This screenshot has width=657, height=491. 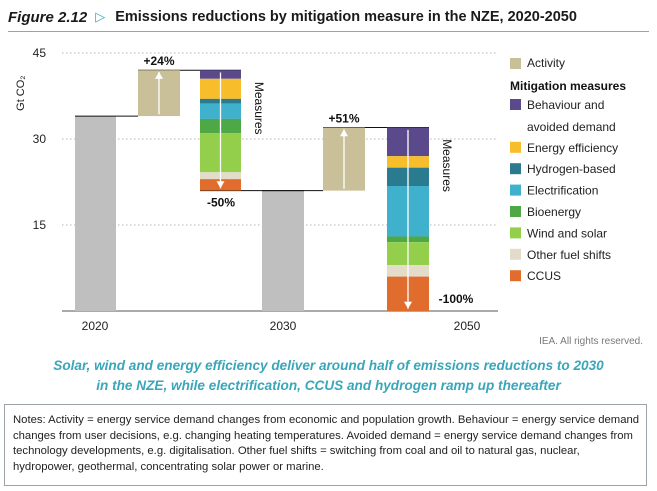 I want to click on legend-label: avoided demand, so click(x=571, y=127).